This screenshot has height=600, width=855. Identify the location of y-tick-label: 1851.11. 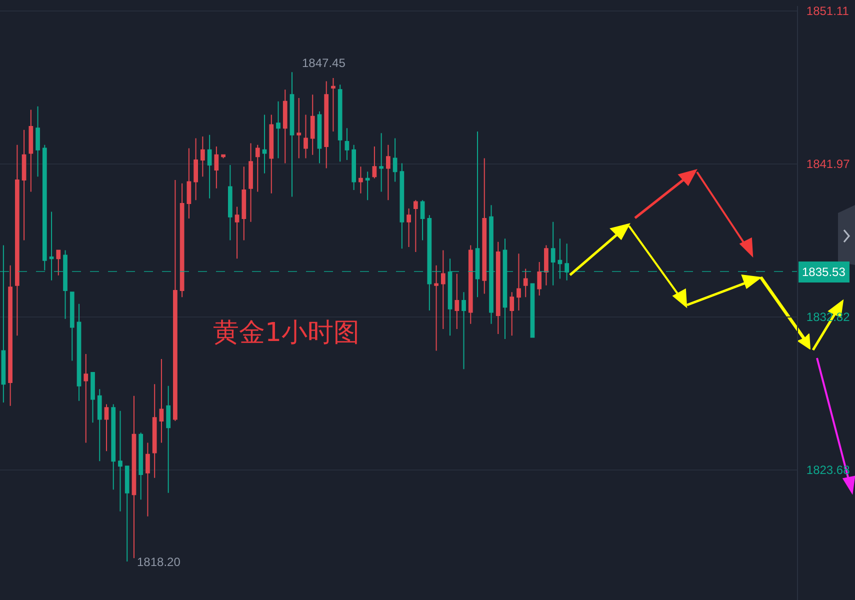
(828, 11).